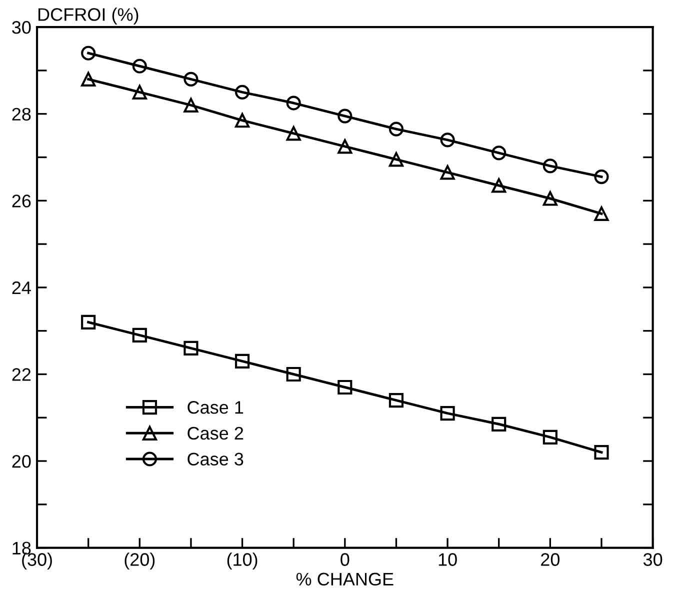 This screenshot has height=602, width=673. Describe the element at coordinates (21, 201) in the screenshot. I see `y-tick-label: 26` at that location.